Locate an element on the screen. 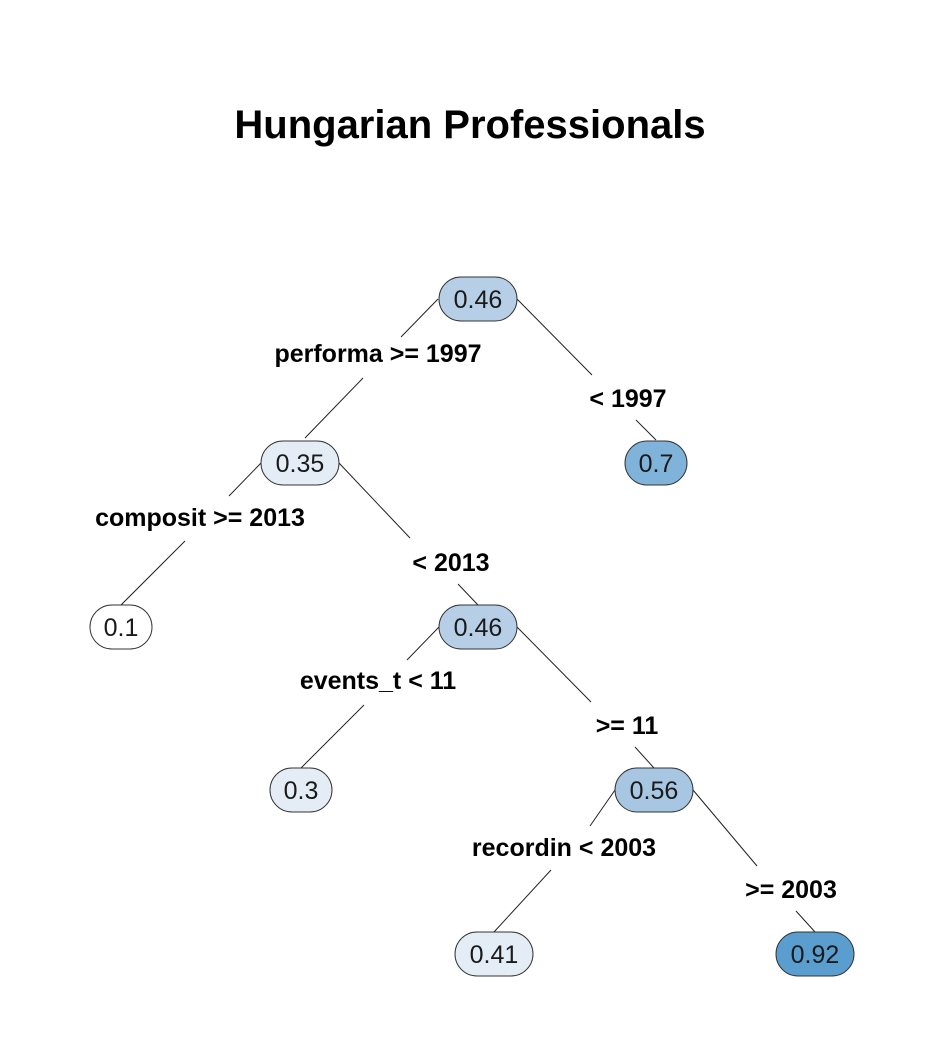  node-value: 0.3 is located at coordinates (301, 791).